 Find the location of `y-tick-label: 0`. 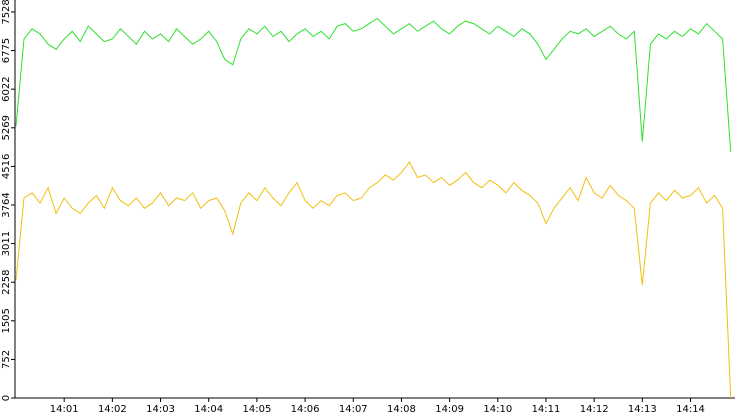

y-tick-label: 0 is located at coordinates (6, 398).